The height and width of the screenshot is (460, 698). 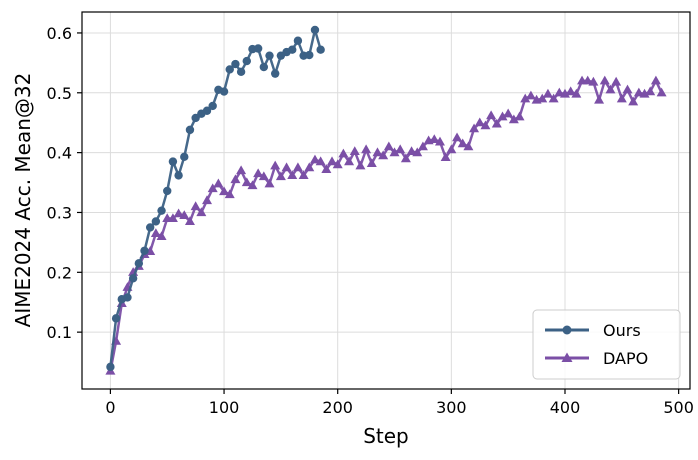 I want to click on y-axis: 0.1 0.2 0.3 0.4 0.5 0.6, so click(x=64, y=183).